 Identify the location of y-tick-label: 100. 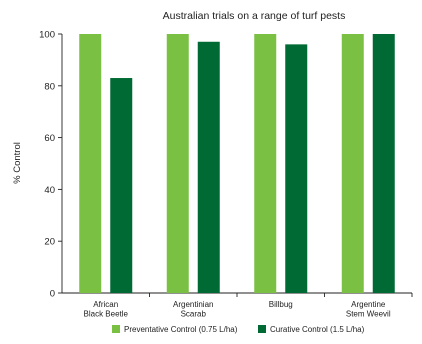
(47, 35).